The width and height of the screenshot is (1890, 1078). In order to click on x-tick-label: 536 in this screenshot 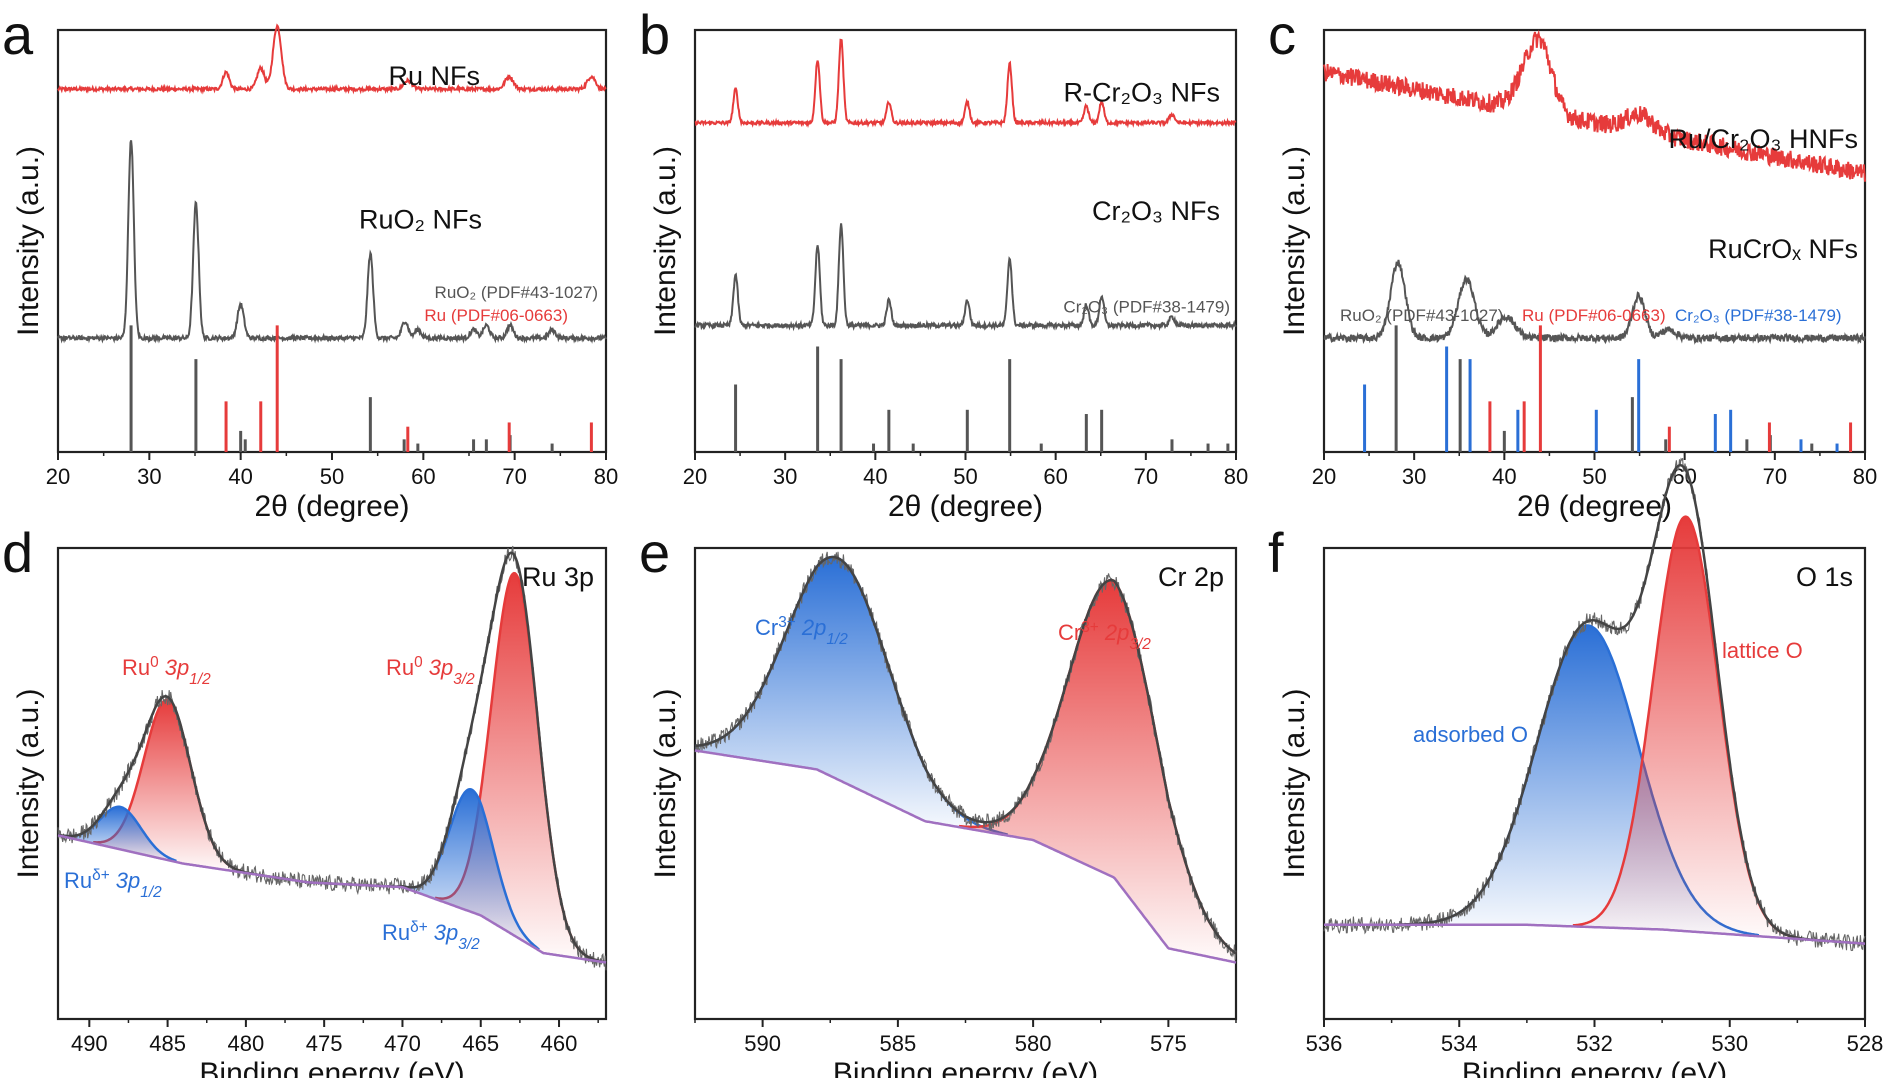, I will do `click(1324, 1043)`.